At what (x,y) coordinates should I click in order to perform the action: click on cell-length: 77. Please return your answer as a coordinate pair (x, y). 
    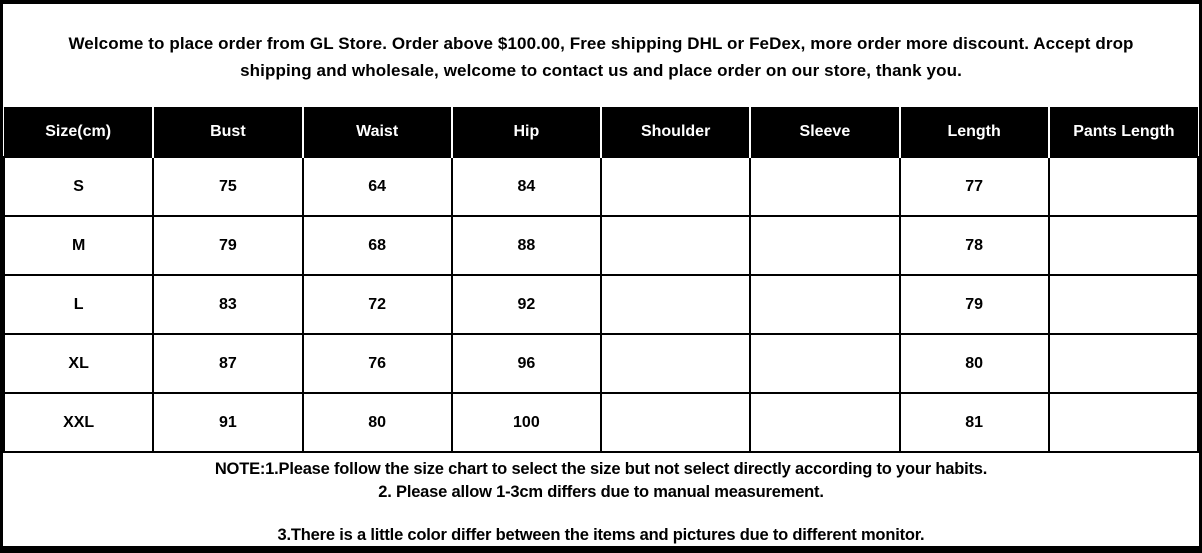
    Looking at the image, I should click on (974, 186).